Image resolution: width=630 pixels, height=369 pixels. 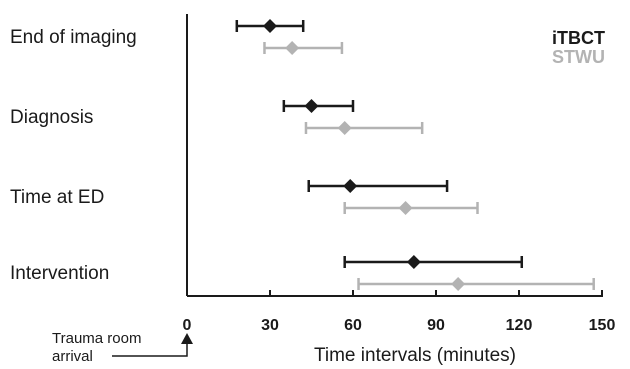 What do you see at coordinates (602, 325) in the screenshot?
I see `x-tick-label: 150` at bounding box center [602, 325].